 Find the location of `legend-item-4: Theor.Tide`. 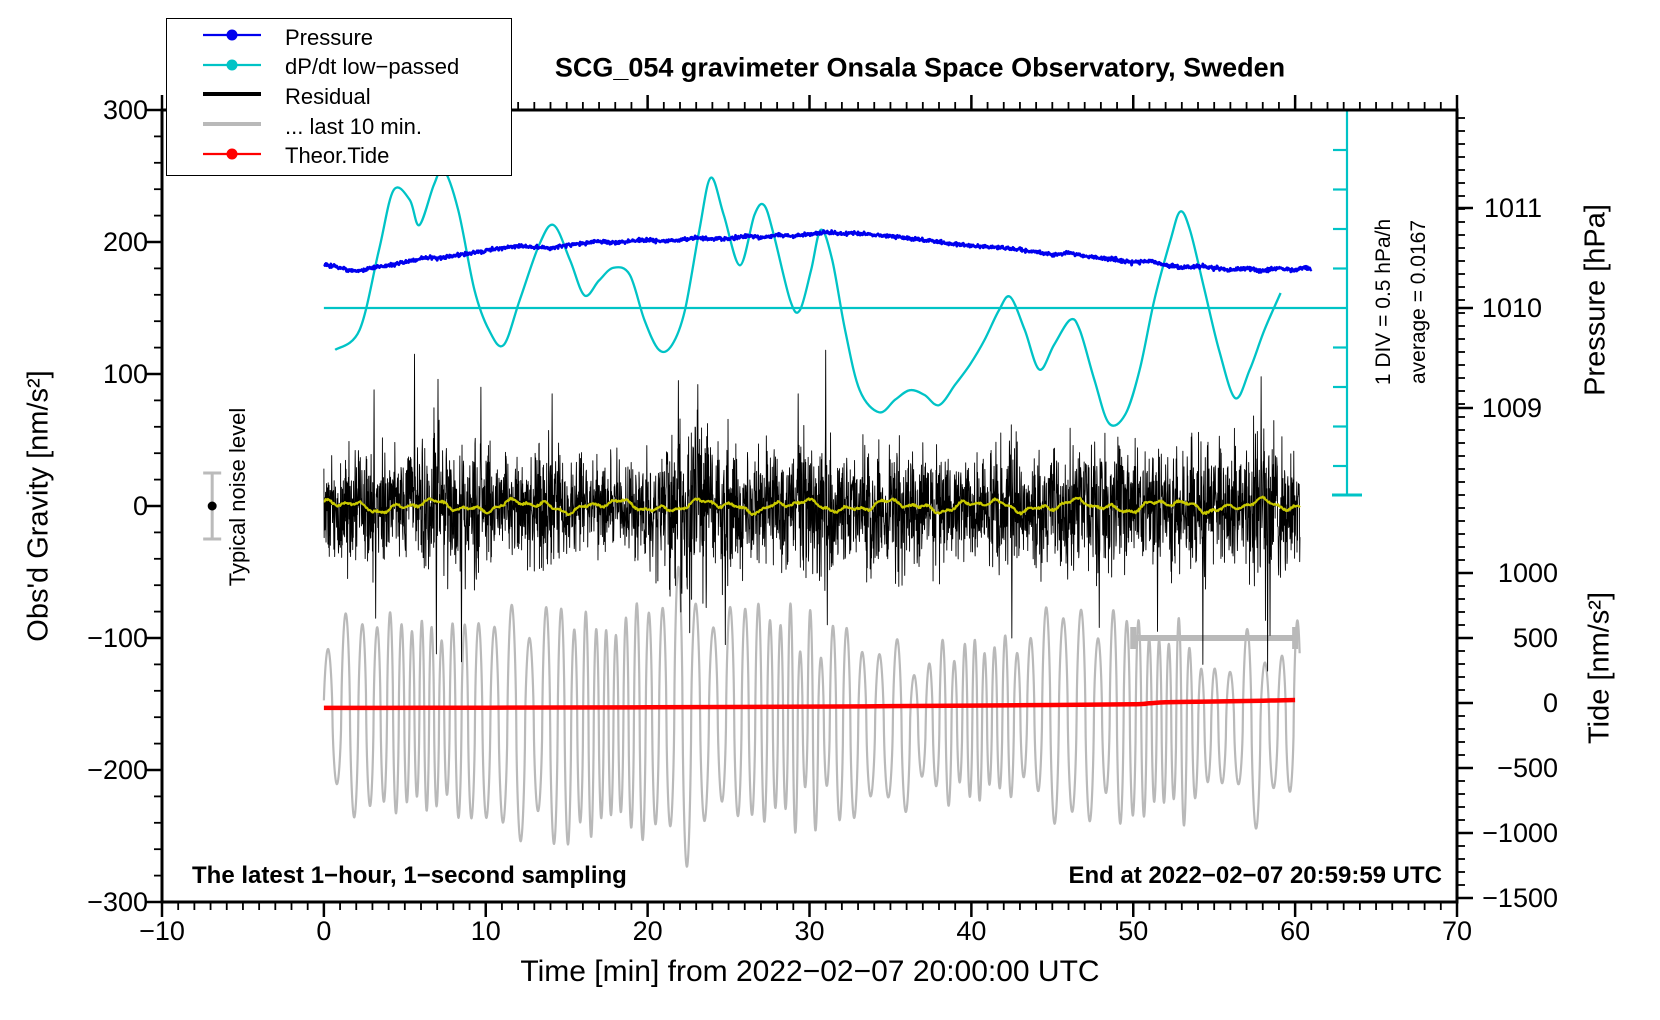

legend-item-4: Theor.Tide is located at coordinates (339, 156).